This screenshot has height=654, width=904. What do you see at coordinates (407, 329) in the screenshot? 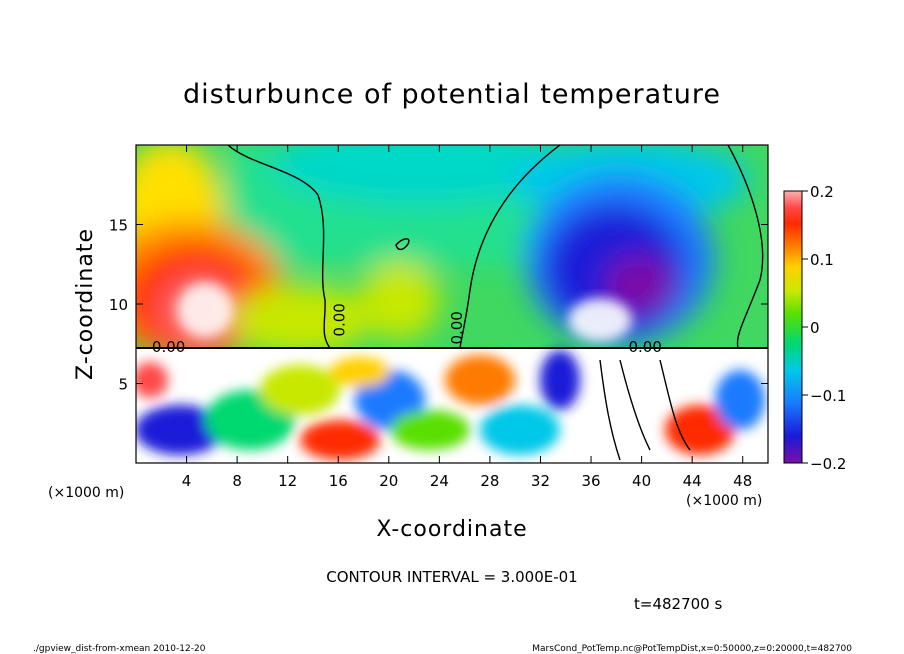
I see `contour-label-group: 0.00 0.00 0.00 0.00` at bounding box center [407, 329].